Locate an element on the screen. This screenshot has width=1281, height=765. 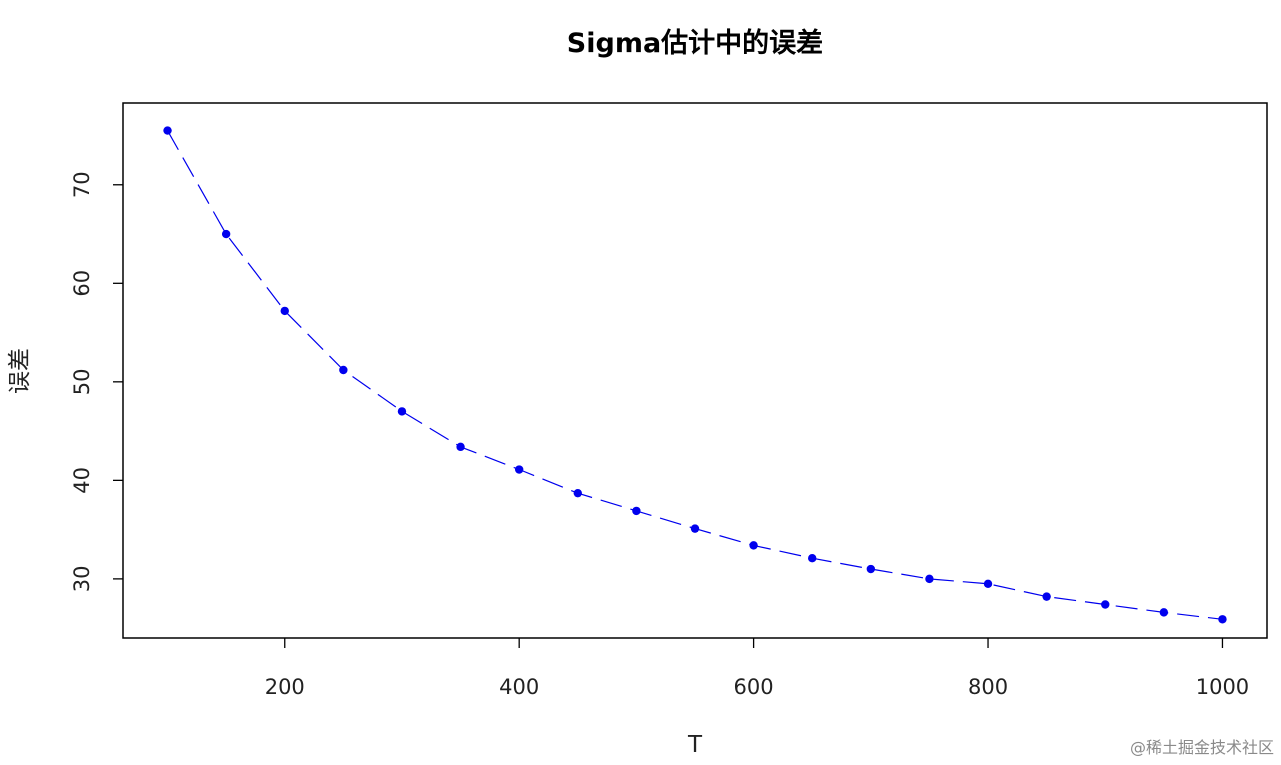
x-axis-label: T is located at coordinates (695, 745).